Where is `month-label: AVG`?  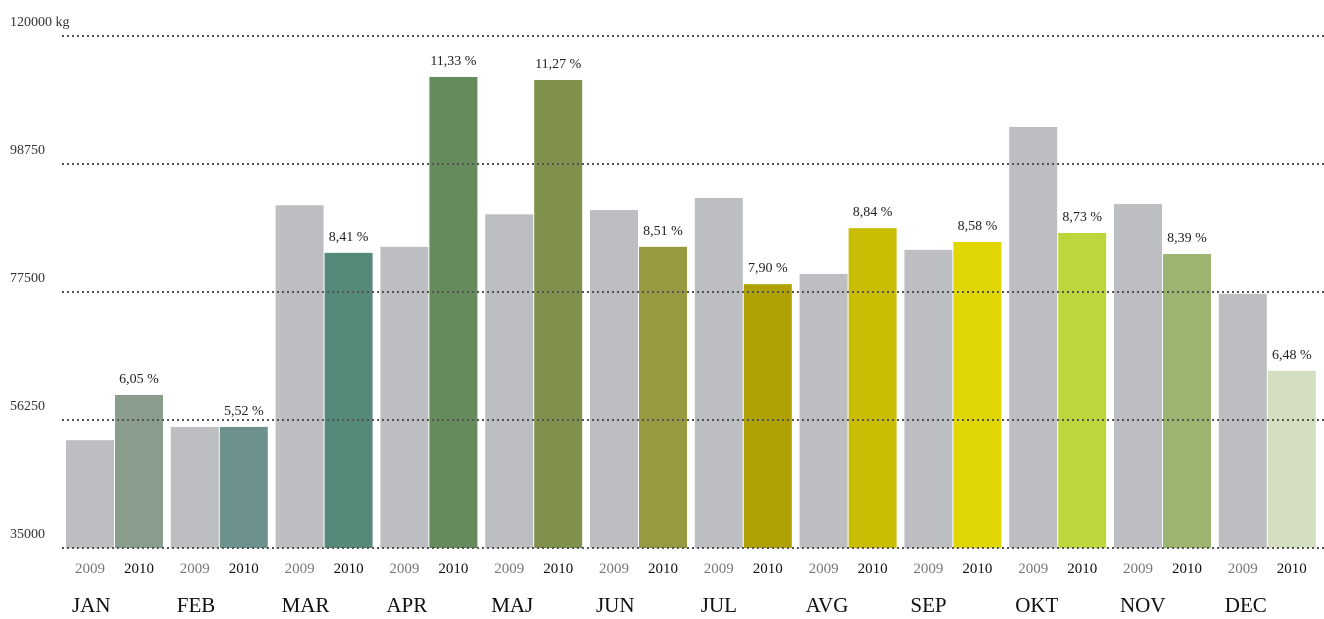
month-label: AVG is located at coordinates (827, 605).